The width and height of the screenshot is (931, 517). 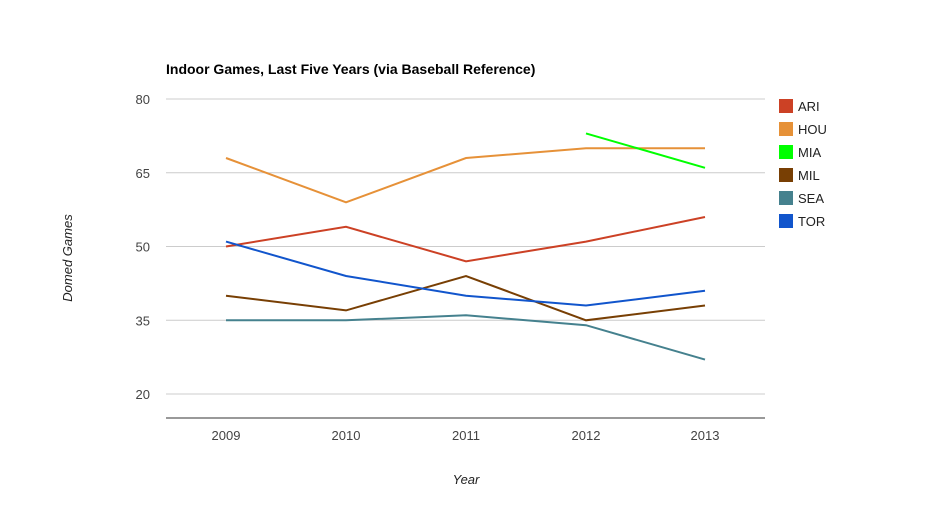 I want to click on series-line-sea, so click(x=466, y=337).